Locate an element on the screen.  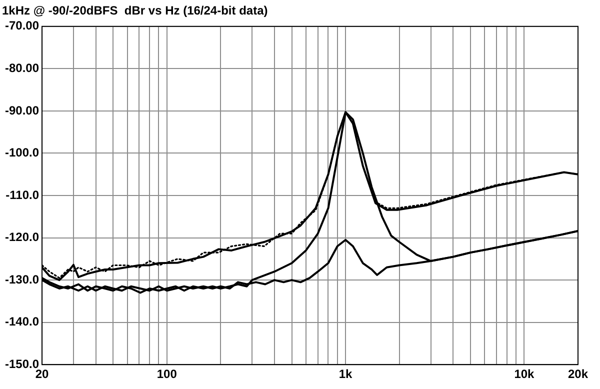
y-tick-label: -110.0 is located at coordinates (23, 195).